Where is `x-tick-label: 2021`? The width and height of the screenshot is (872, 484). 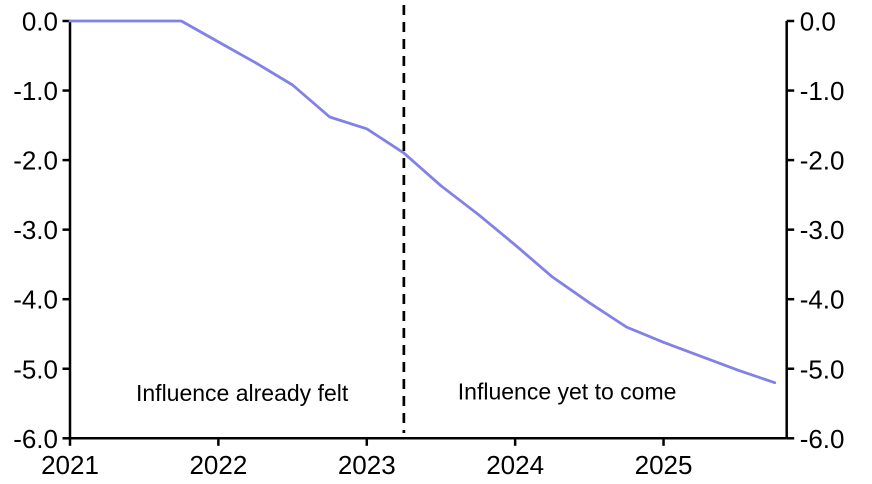
x-tick-label: 2021 is located at coordinates (70, 465).